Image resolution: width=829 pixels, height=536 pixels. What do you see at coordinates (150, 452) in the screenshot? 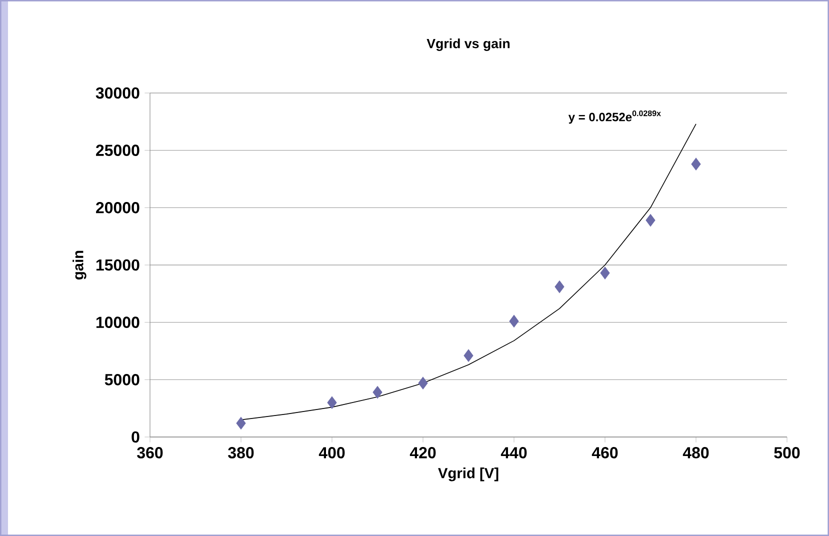
I see `x-tick-label: 360` at bounding box center [150, 452].